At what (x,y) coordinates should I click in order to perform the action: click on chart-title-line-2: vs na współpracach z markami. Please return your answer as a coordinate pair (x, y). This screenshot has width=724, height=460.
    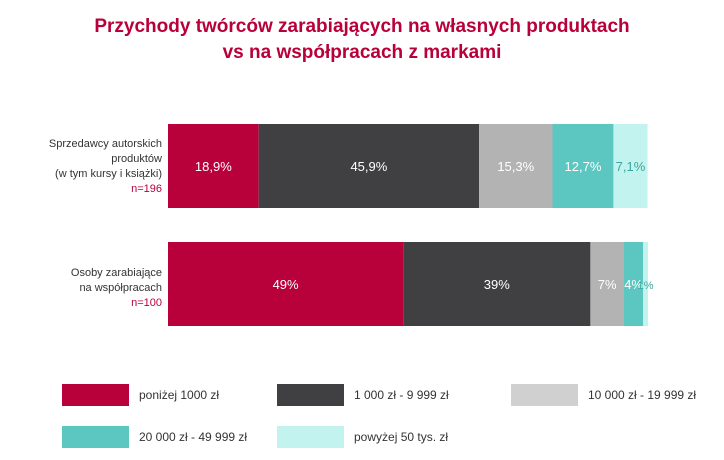
    Looking at the image, I should click on (362, 52).